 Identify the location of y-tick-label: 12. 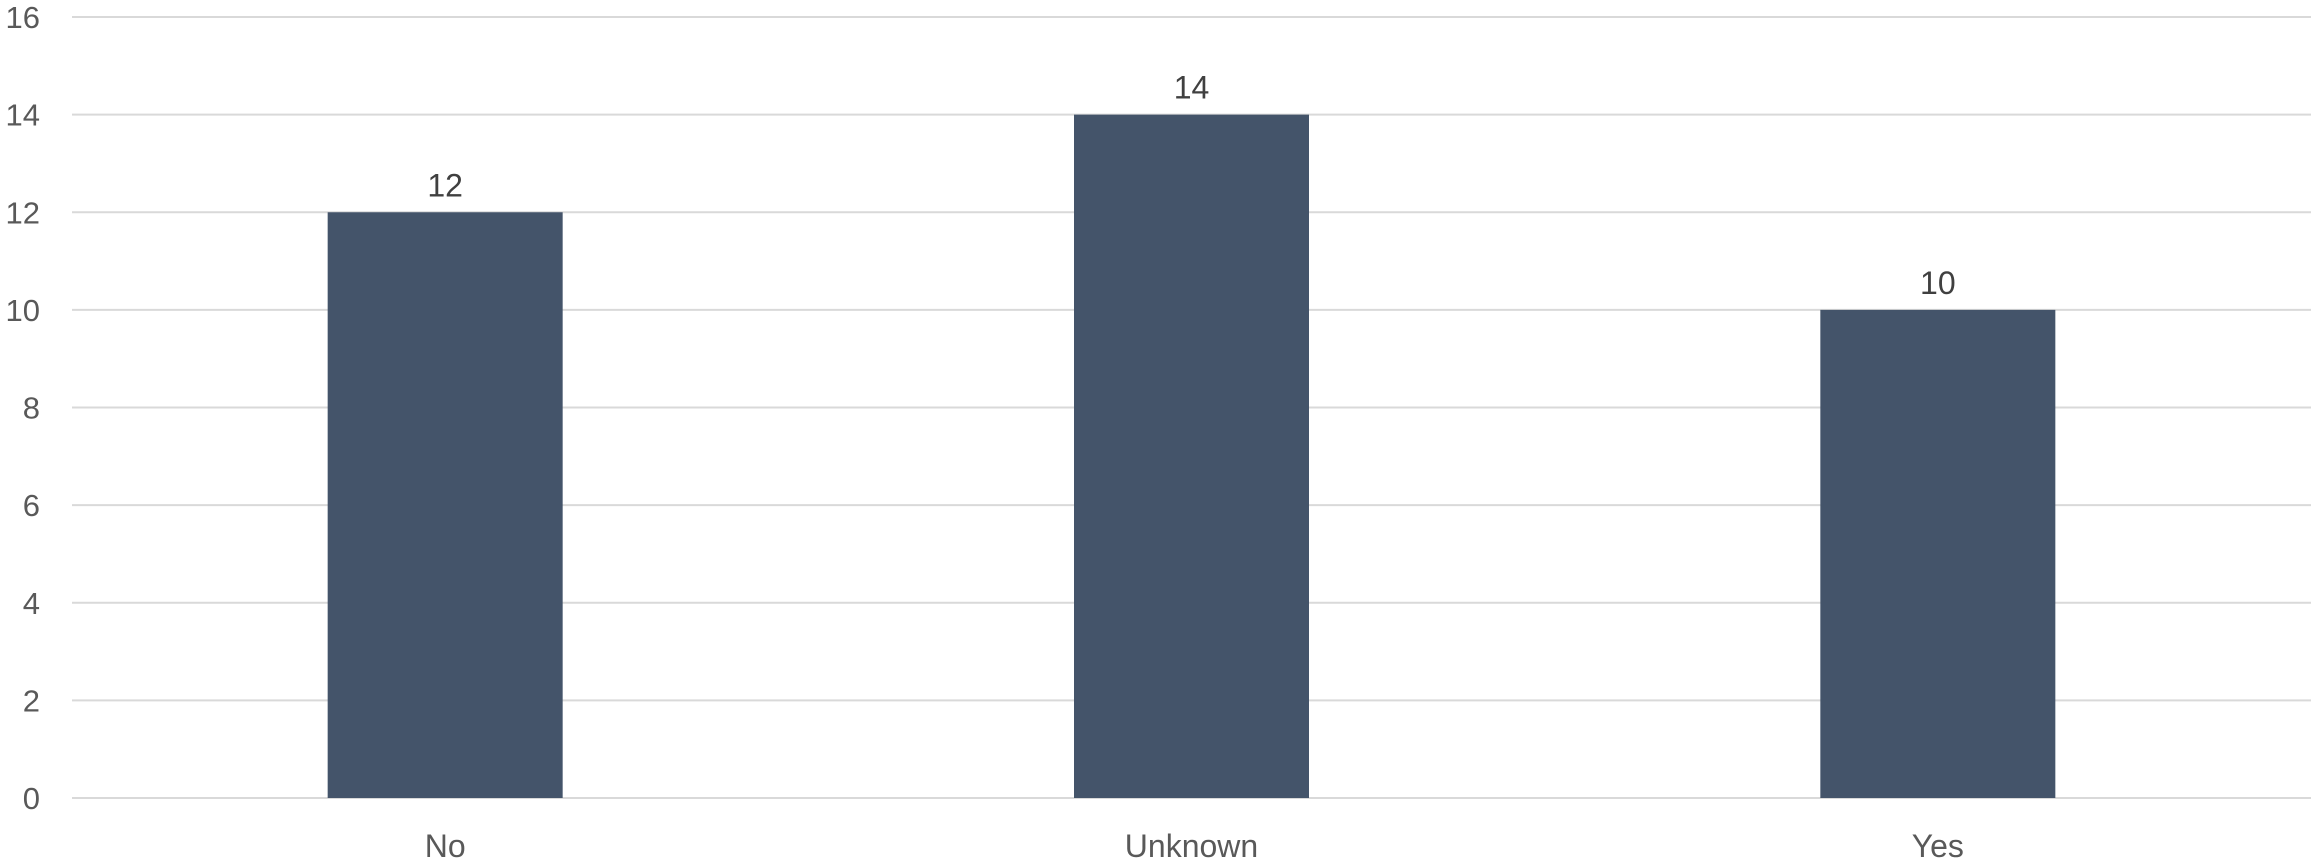
(23, 212).